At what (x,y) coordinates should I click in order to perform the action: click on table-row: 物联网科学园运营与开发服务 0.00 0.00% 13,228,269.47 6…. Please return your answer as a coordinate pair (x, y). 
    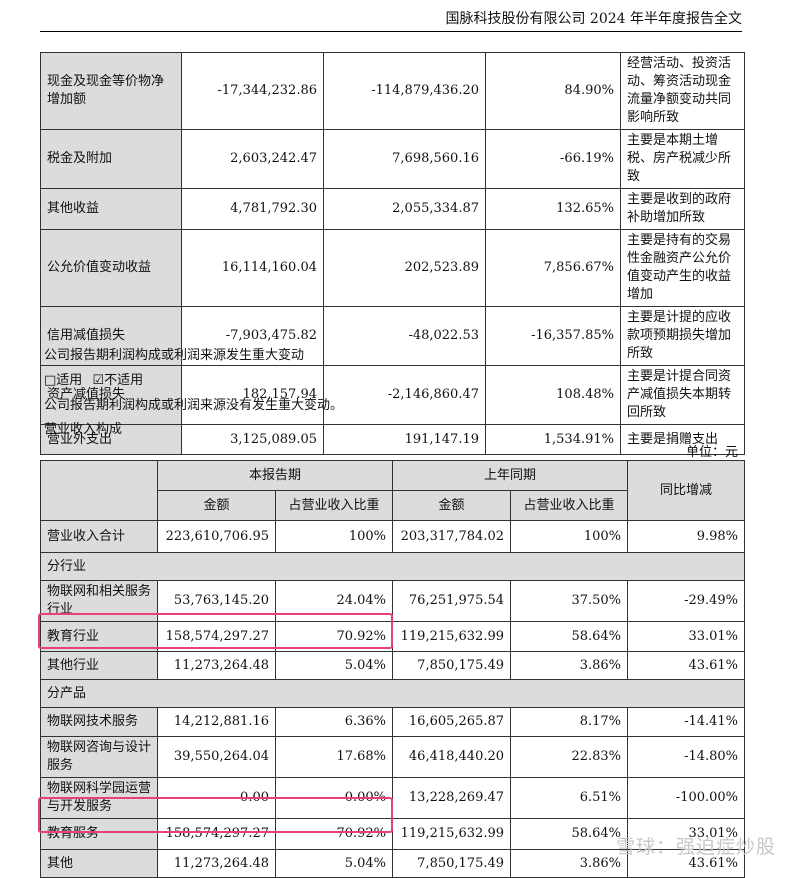
    Looking at the image, I should click on (393, 798).